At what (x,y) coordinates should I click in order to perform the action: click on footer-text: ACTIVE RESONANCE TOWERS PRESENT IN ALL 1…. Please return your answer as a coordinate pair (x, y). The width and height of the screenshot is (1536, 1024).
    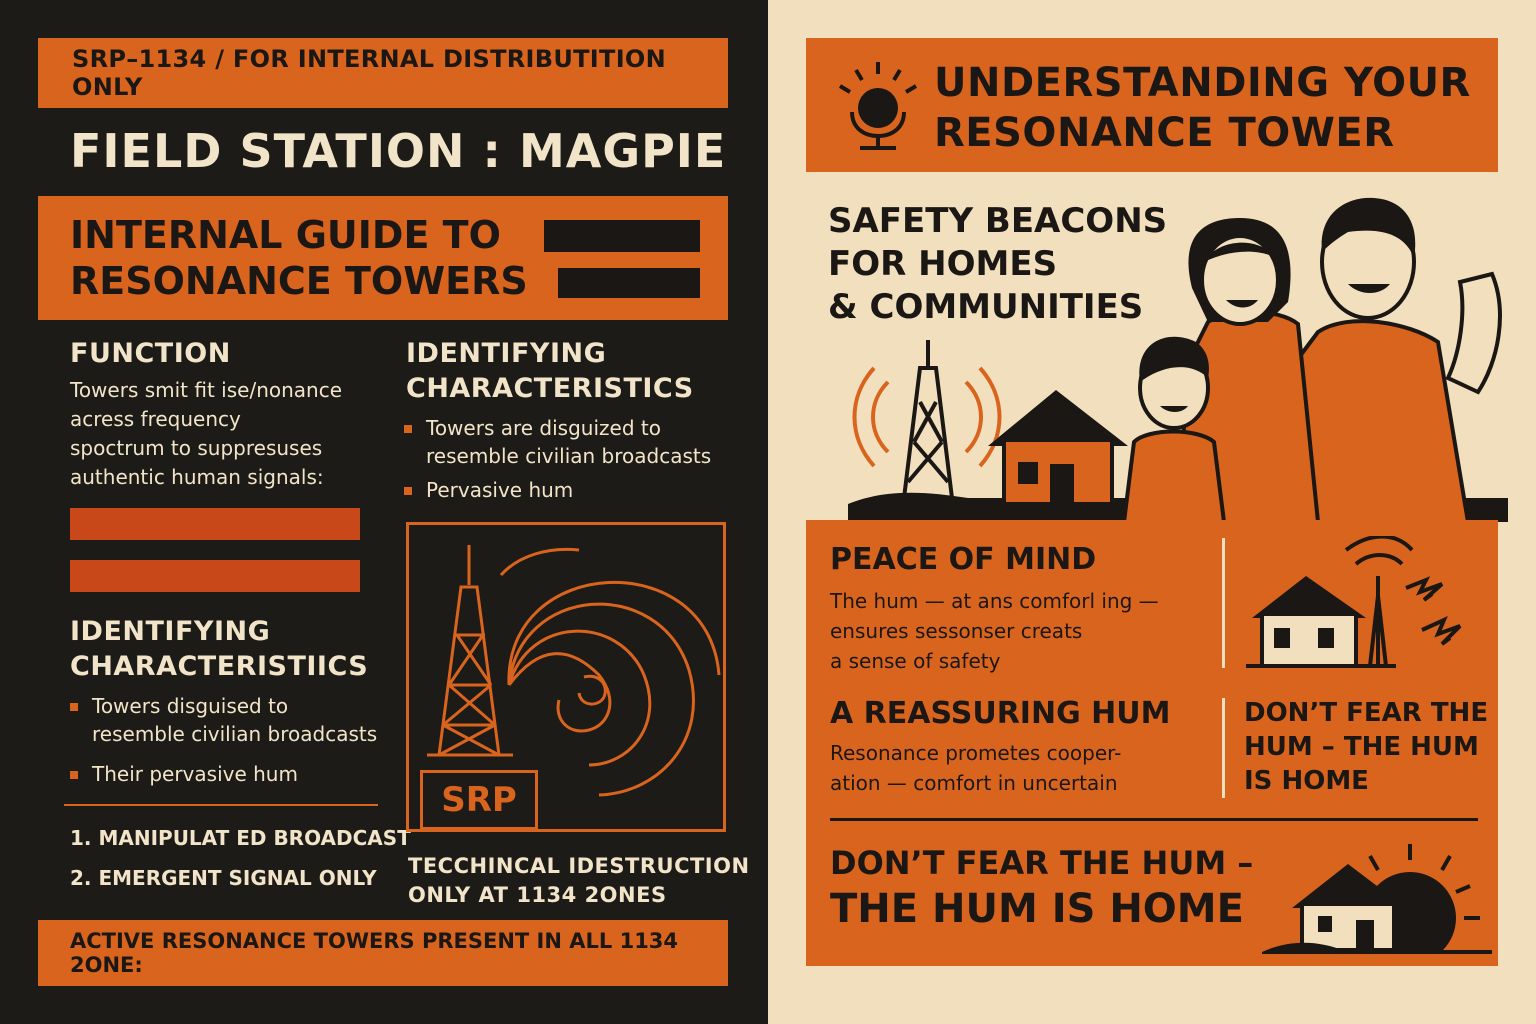
    Looking at the image, I should click on (374, 953).